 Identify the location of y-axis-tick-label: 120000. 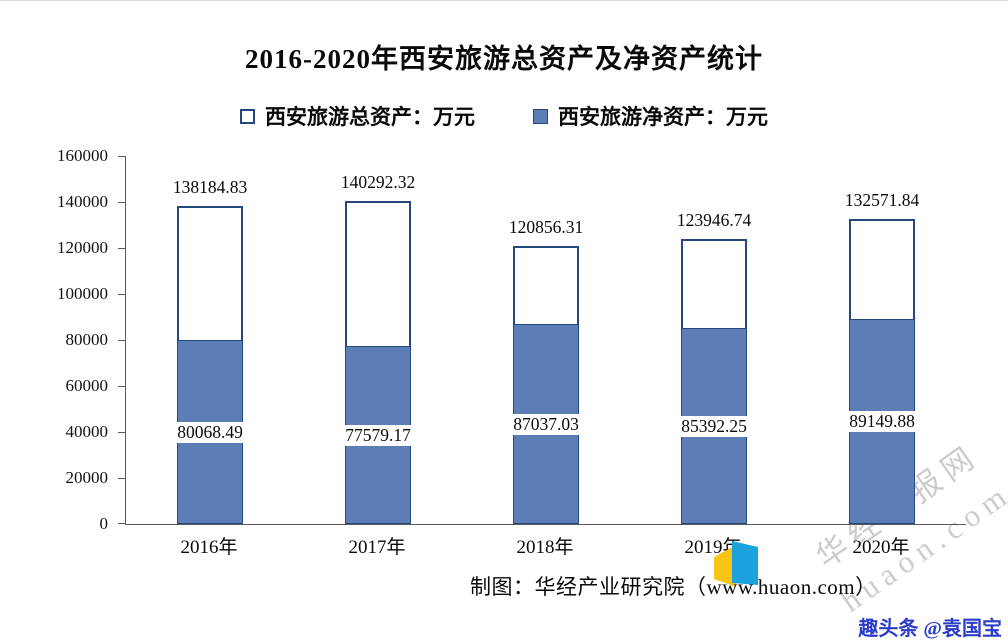
(82, 247).